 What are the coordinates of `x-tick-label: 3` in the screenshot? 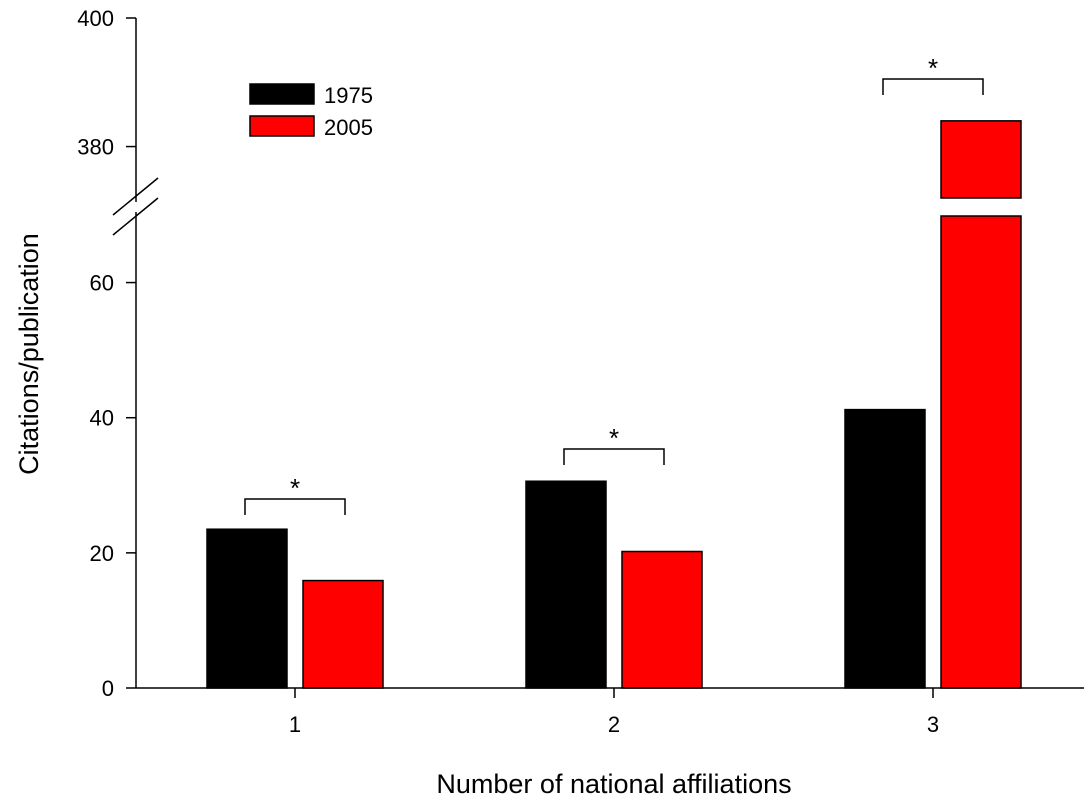 It's located at (933, 724).